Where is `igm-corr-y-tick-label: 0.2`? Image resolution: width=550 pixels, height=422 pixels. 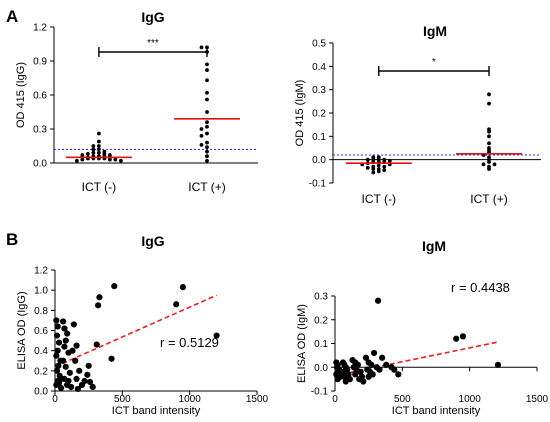 igm-corr-y-tick-label: 0.2 is located at coordinates (321, 320).